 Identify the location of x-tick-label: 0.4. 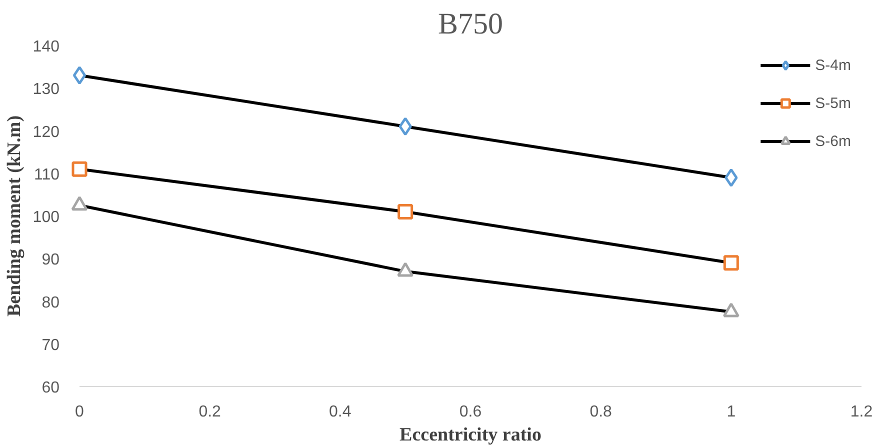
(340, 412).